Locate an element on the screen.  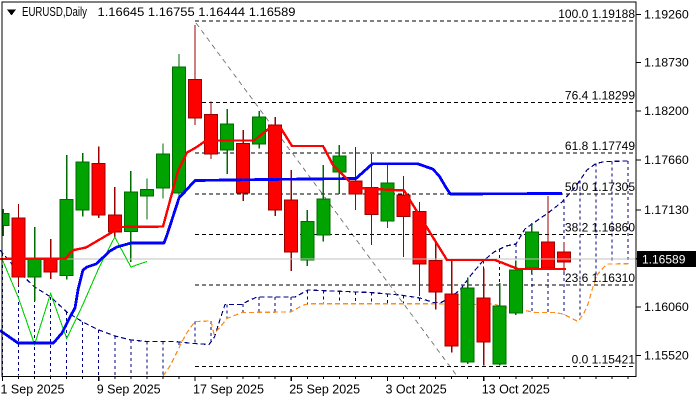
svg-text: 1.15520 is located at coordinates (666, 356).